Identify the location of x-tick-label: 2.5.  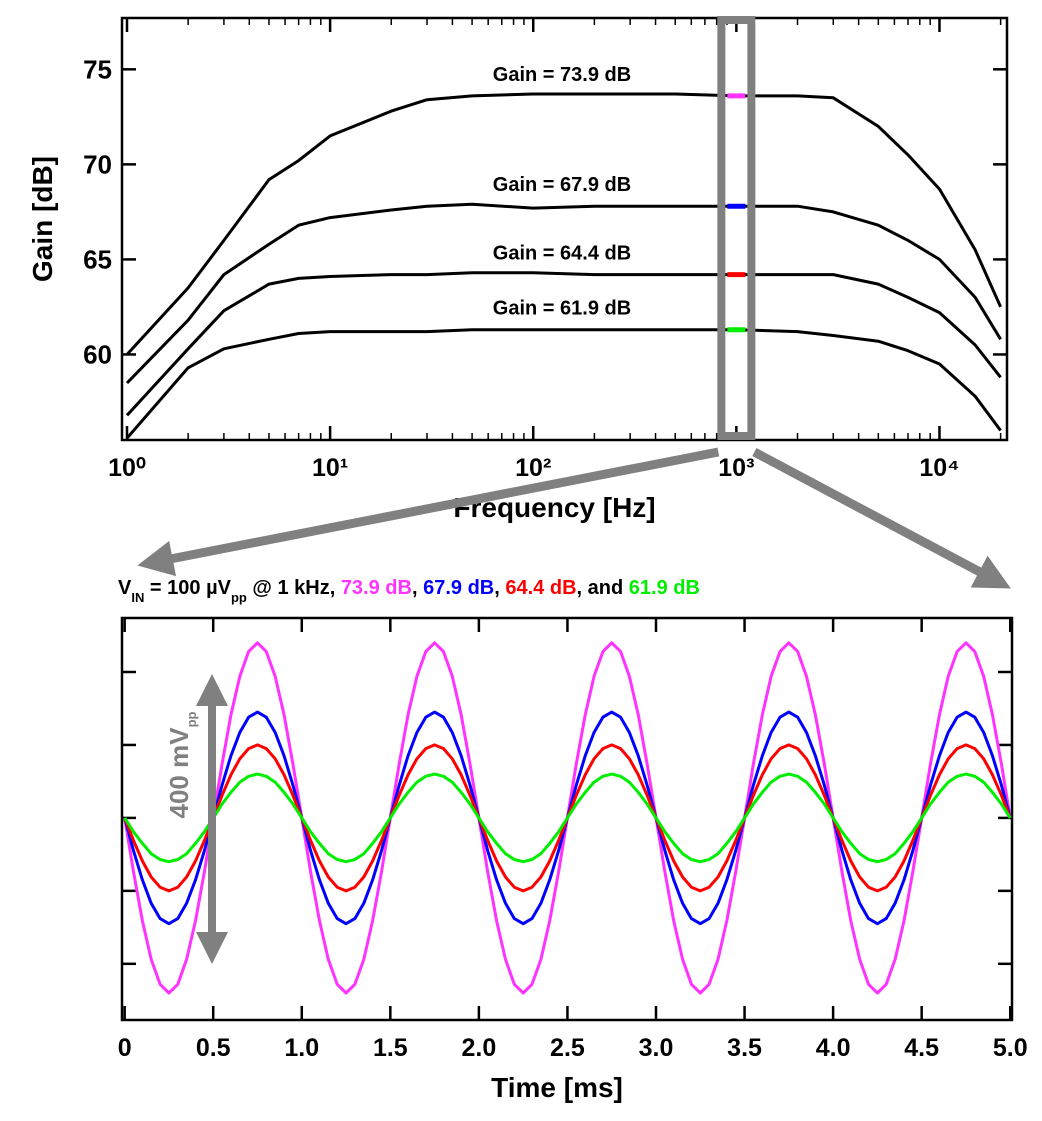
(567, 1048).